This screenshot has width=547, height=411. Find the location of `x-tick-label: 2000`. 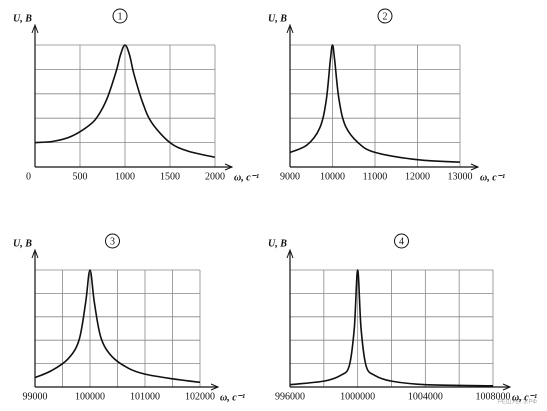

x-tick-label: 2000 is located at coordinates (215, 176).